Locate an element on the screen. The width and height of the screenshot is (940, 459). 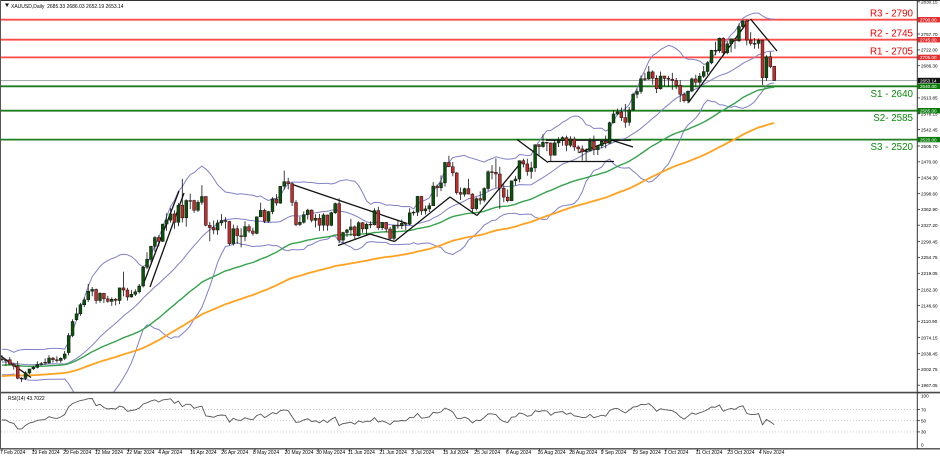
svg-text: 19 Sep 2024 is located at coordinates (646, 453).